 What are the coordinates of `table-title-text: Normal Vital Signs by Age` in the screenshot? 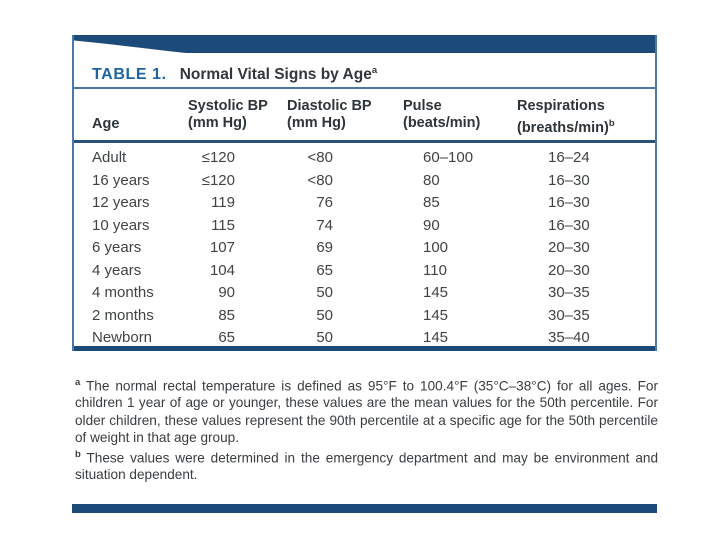 It's located at (275, 74).